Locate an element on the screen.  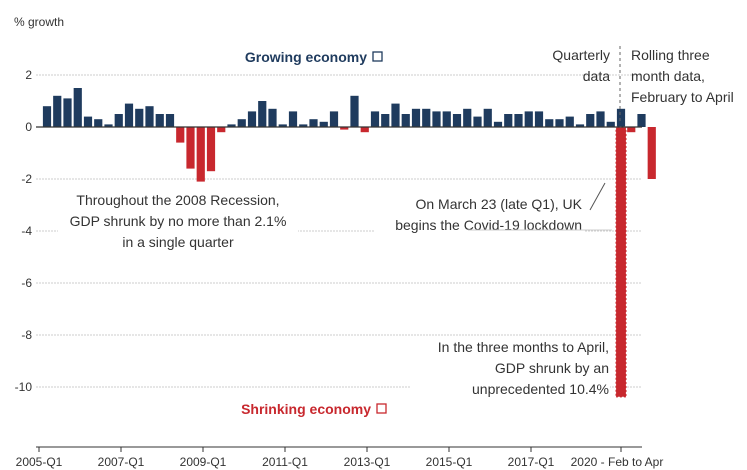
y-axis-ticks: 2 0 -2 -4 -6 -8 -10 is located at coordinates (24, 231).